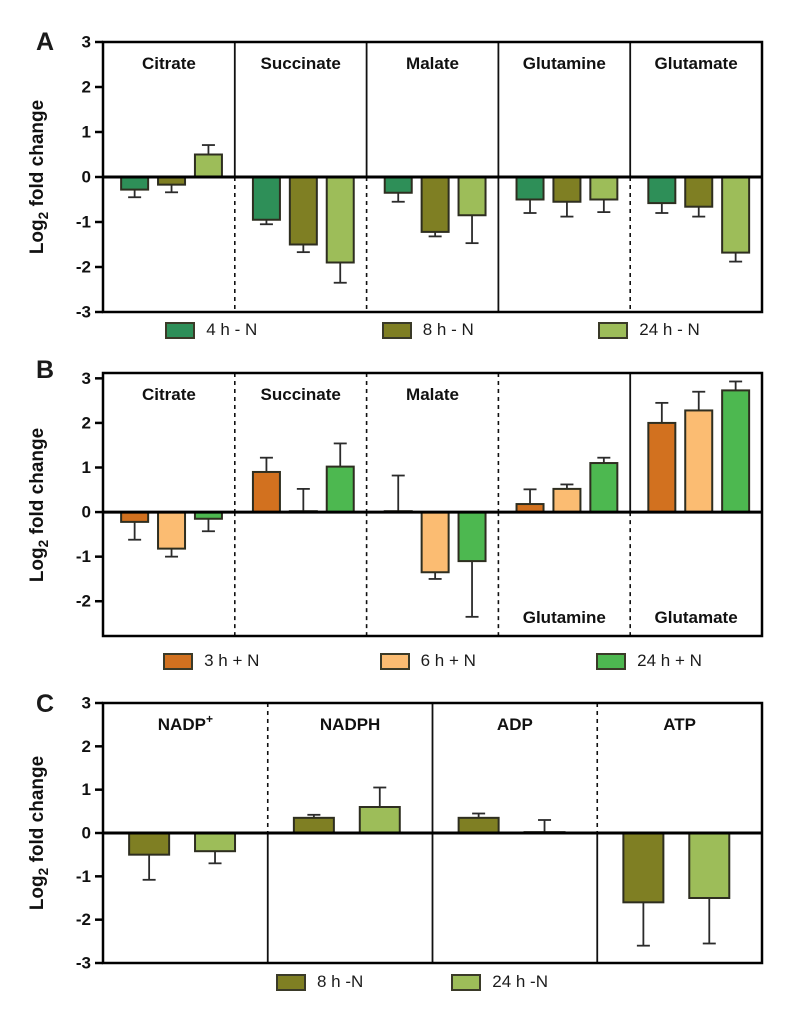 The width and height of the screenshot is (800, 1023). What do you see at coordinates (696, 63) in the screenshot?
I see `category-label: Glutamate` at bounding box center [696, 63].